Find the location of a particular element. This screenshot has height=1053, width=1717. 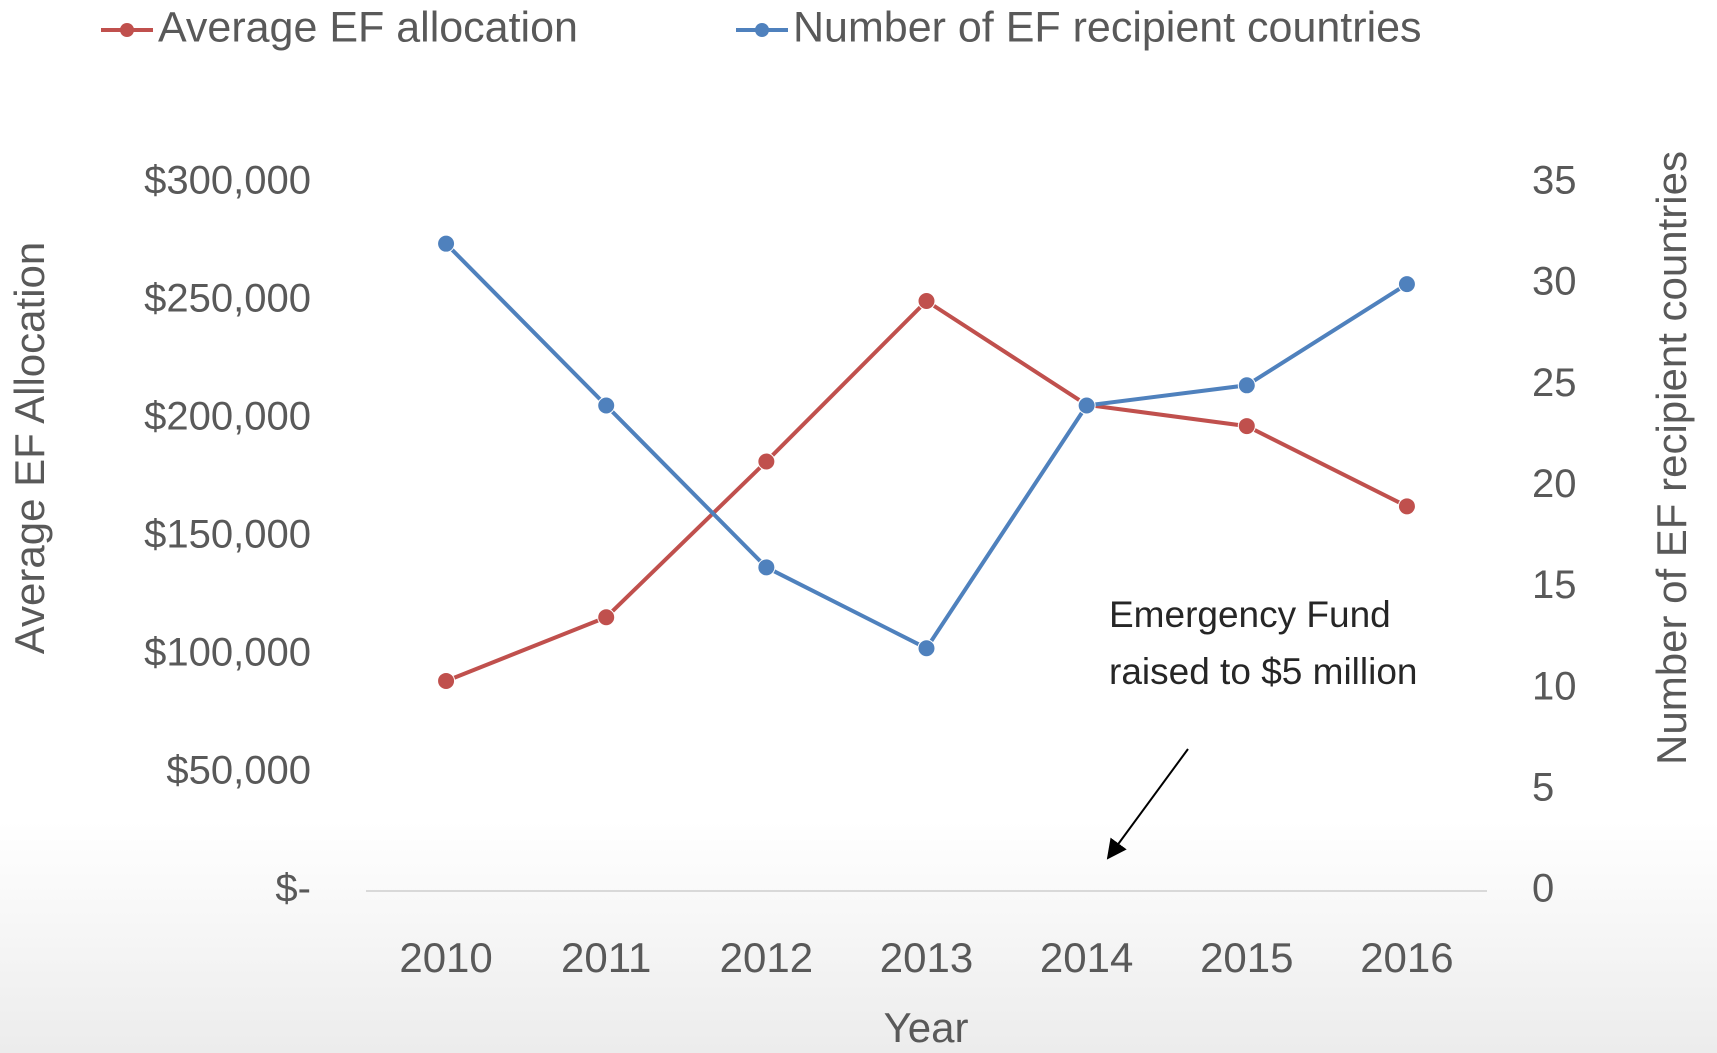

y2-tick-label: 20 is located at coordinates (1554, 484).